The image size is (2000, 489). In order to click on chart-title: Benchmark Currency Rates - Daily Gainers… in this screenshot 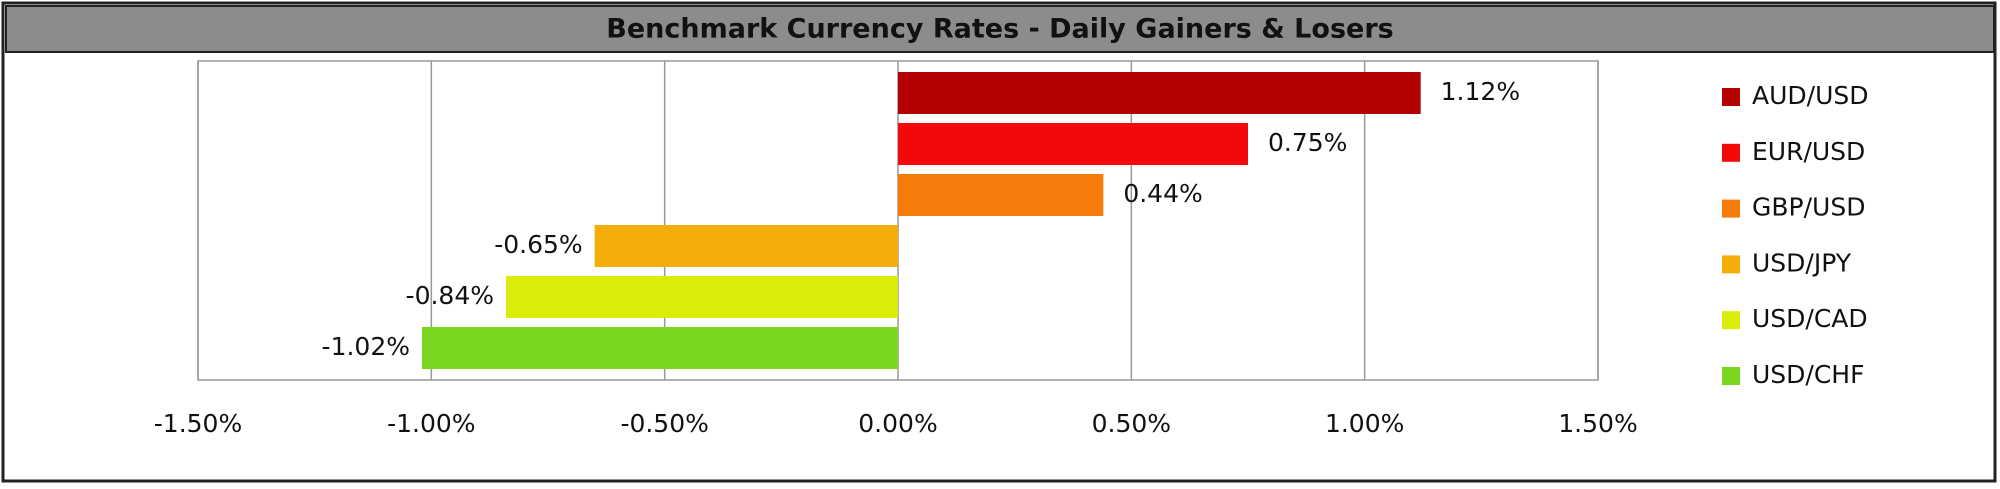, I will do `click(999, 29)`.